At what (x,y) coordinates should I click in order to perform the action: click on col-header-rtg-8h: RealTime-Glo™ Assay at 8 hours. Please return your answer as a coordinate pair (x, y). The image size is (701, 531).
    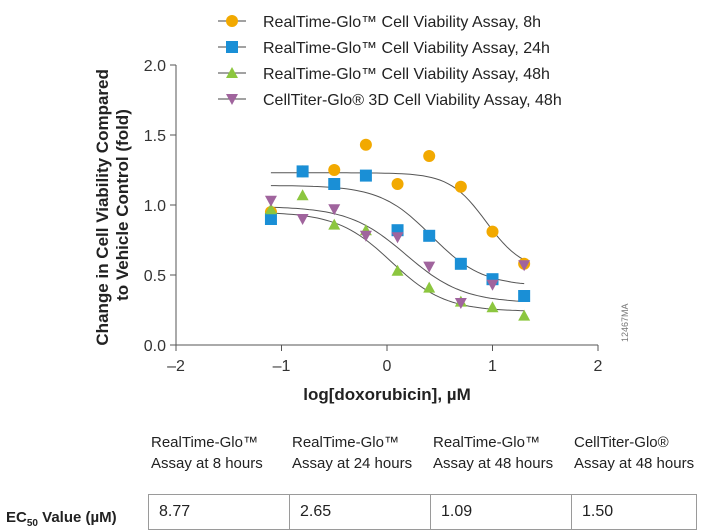
    Looking at the image, I should click on (207, 453).